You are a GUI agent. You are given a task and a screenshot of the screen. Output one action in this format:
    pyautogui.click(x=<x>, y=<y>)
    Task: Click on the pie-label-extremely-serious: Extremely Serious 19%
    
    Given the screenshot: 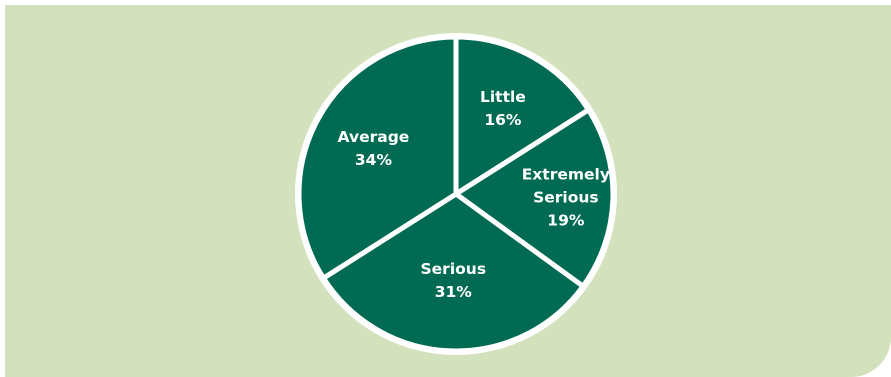 What is the action you would take?
    pyautogui.click(x=566, y=197)
    